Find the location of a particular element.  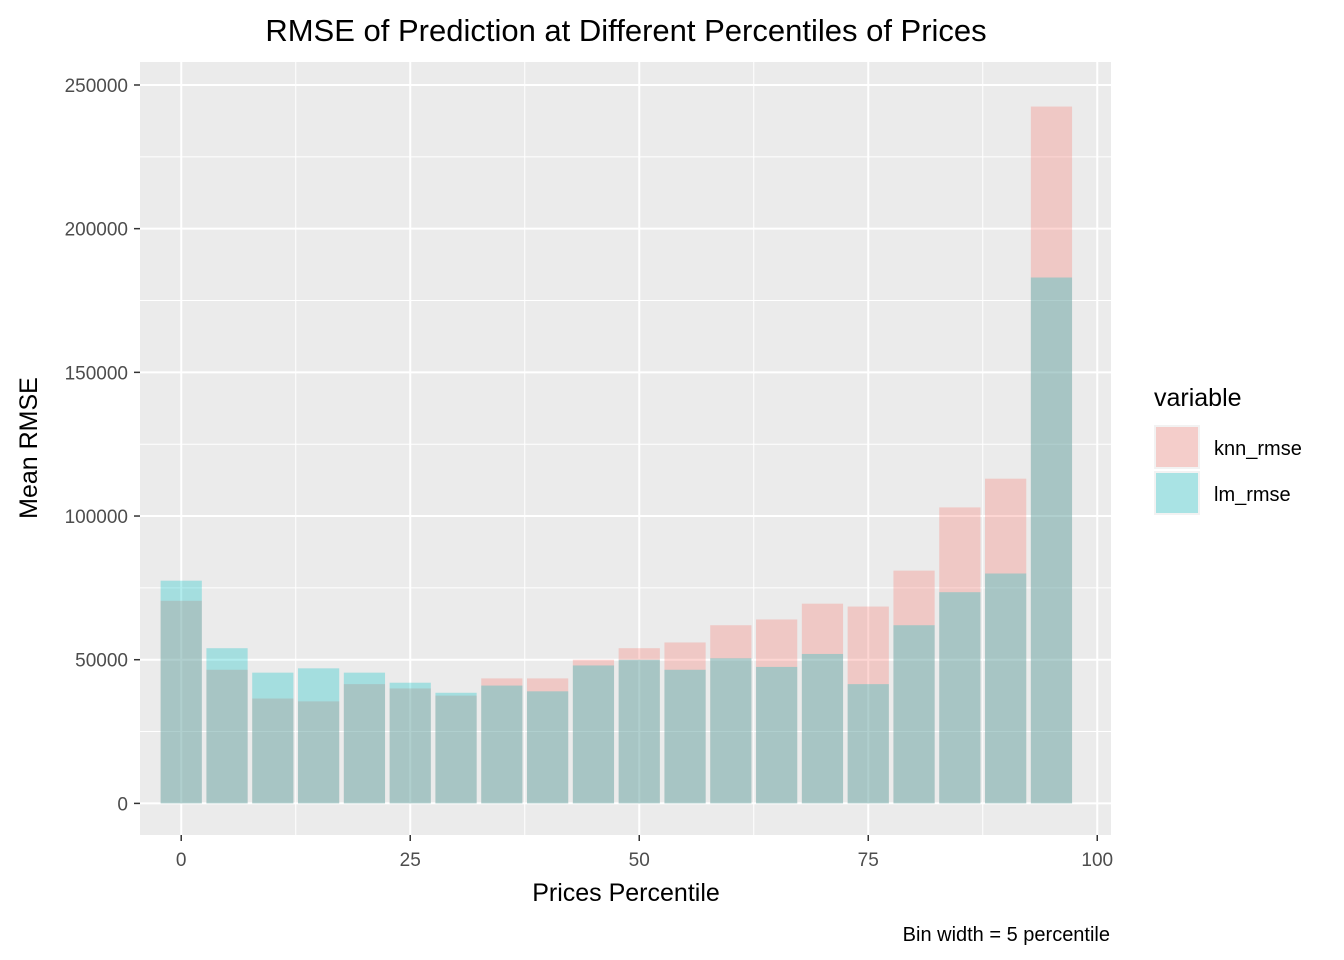

y-tick-label: 50000 is located at coordinates (101, 661).